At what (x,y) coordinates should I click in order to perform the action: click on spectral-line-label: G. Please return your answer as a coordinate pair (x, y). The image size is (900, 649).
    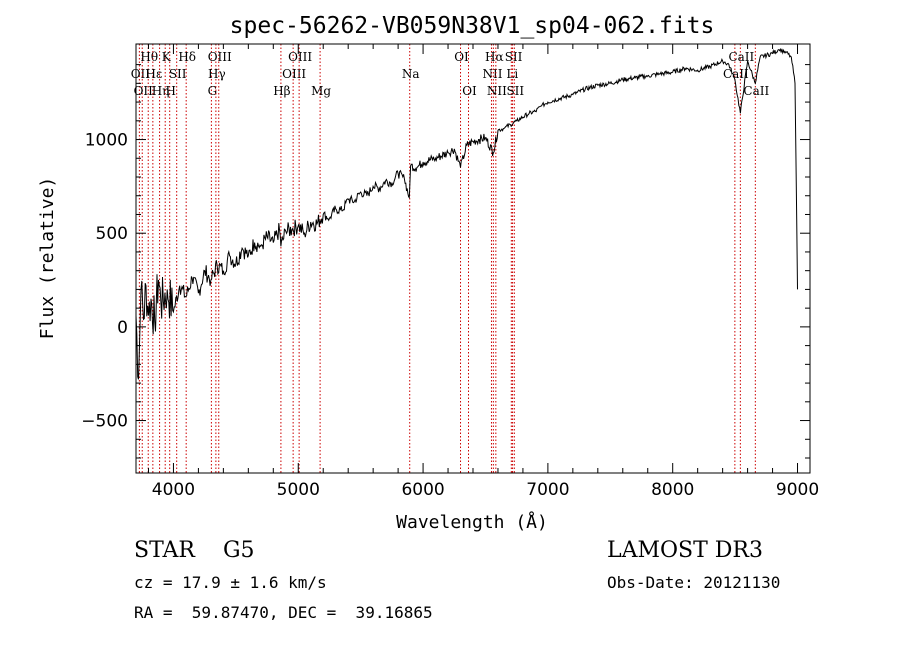
    Looking at the image, I should click on (213, 91).